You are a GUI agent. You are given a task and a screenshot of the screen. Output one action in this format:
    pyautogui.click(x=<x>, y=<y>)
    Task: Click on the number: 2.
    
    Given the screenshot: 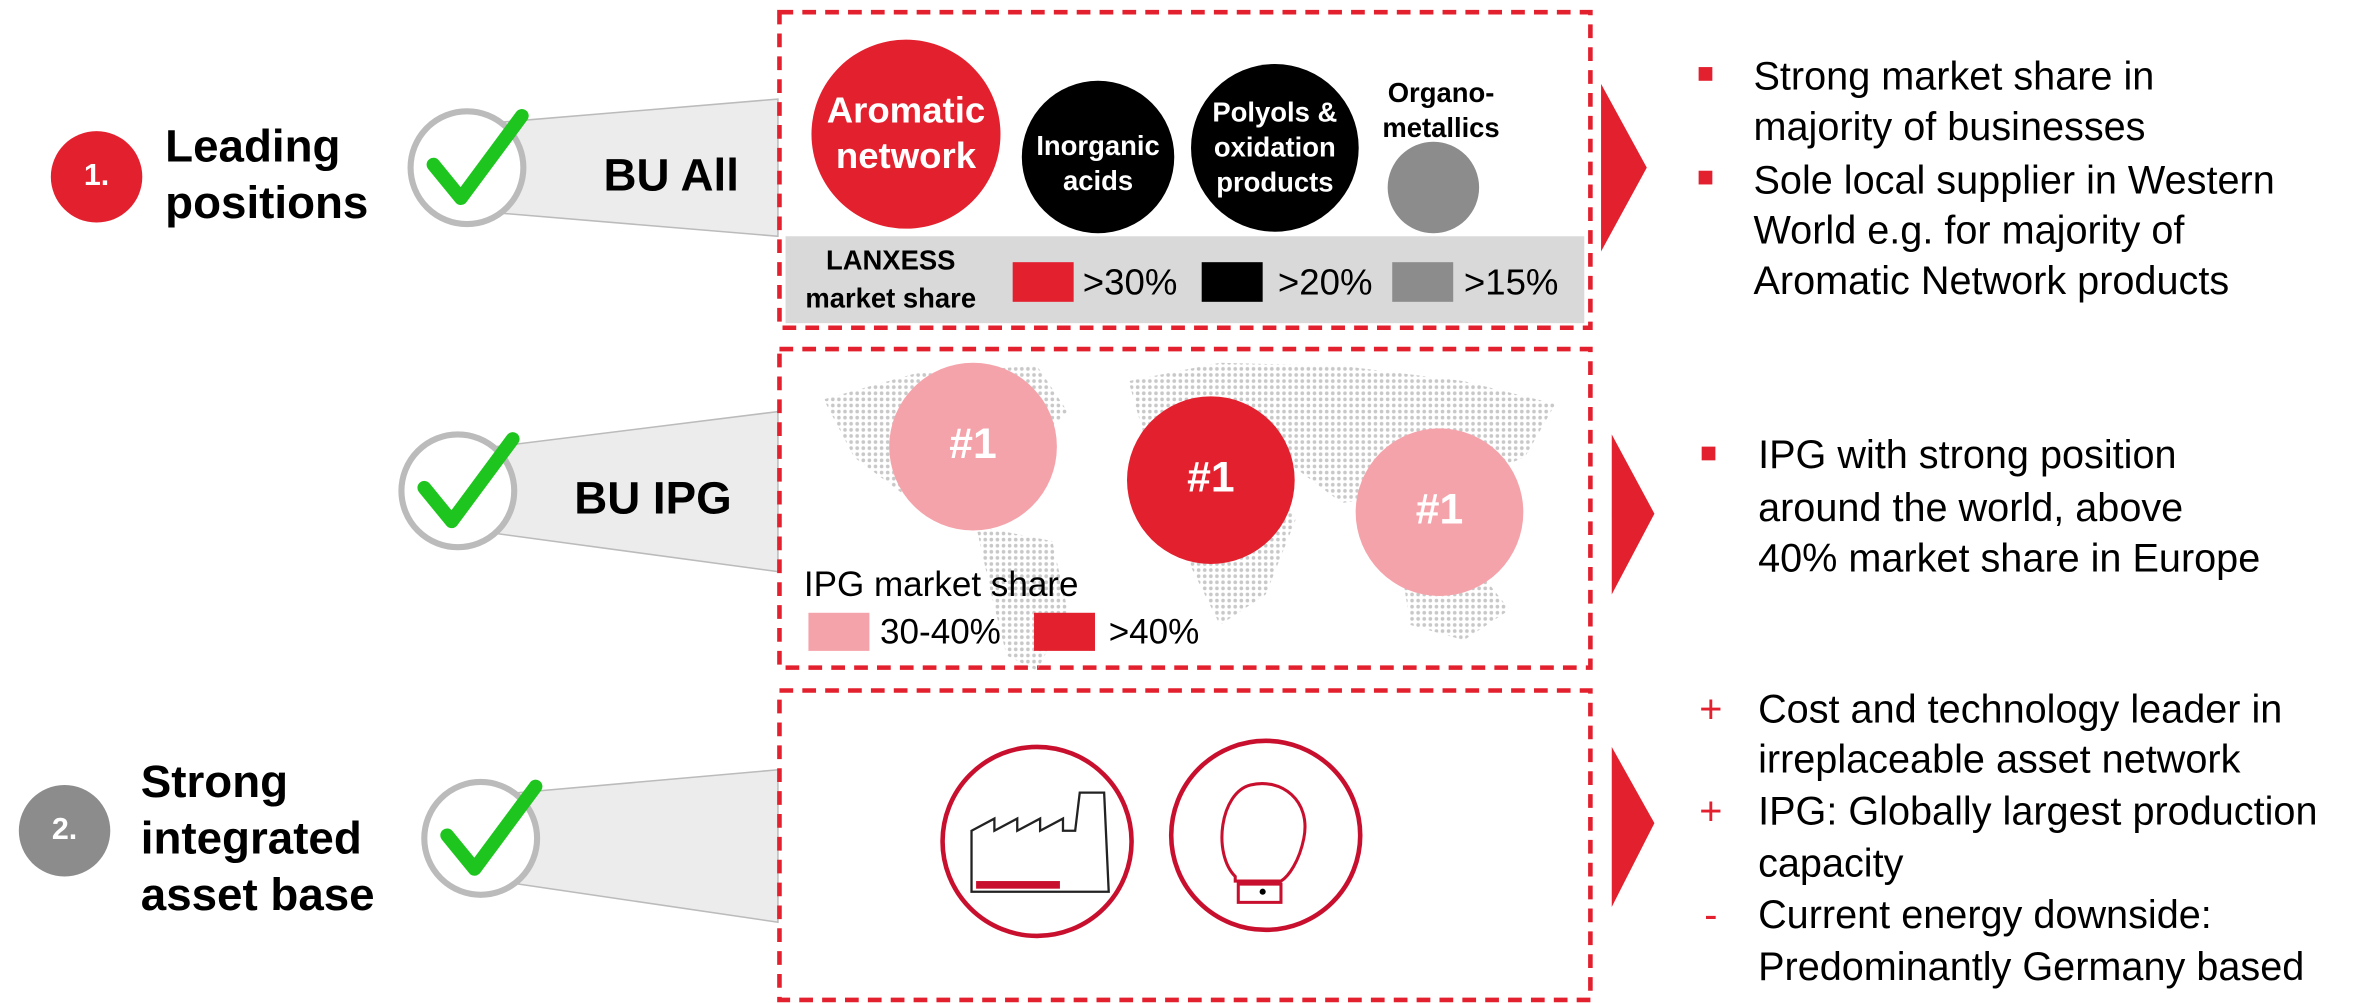 What is the action you would take?
    pyautogui.click(x=64, y=829)
    